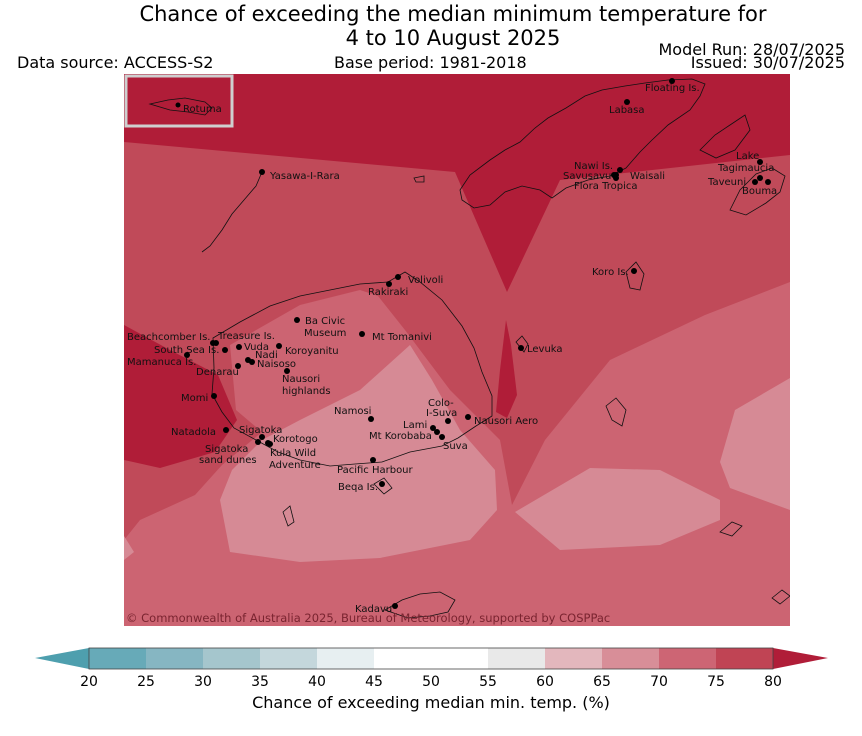  I want to click on rotuma-inset: Rotuma, so click(179, 101).